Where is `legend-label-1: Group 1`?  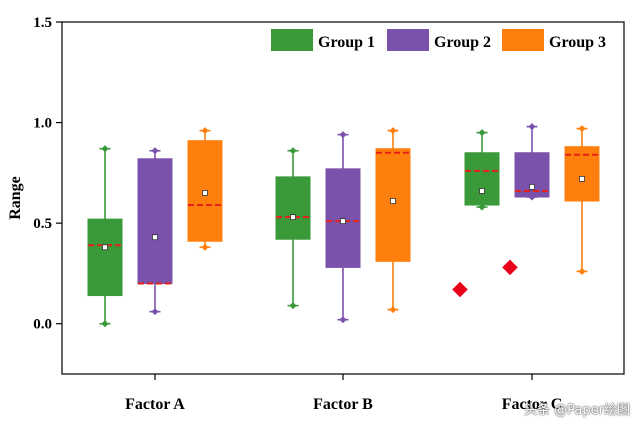
legend-label-1: Group 1 is located at coordinates (346, 42).